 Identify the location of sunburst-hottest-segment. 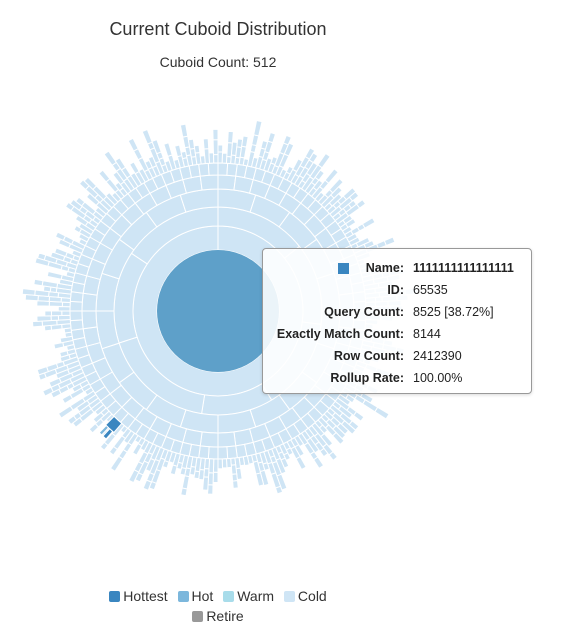
(108, 434).